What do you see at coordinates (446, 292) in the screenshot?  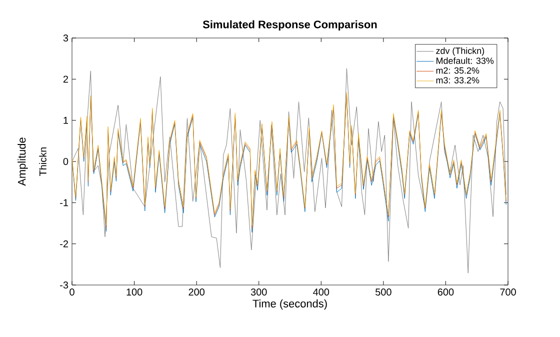 I see `x-tick-label: 600` at bounding box center [446, 292].